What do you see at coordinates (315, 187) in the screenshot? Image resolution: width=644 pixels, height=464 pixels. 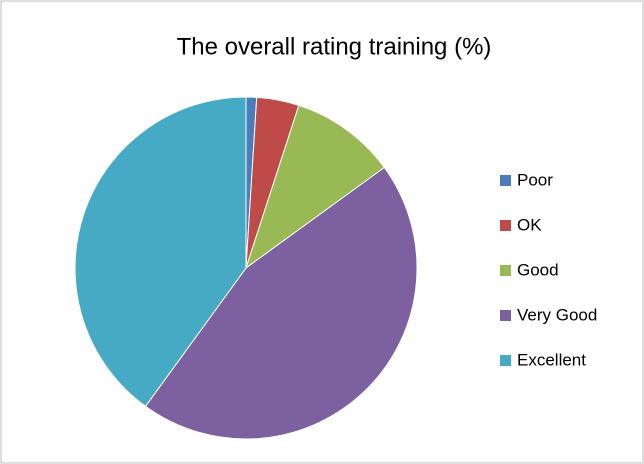 I see `pie-slice` at bounding box center [315, 187].